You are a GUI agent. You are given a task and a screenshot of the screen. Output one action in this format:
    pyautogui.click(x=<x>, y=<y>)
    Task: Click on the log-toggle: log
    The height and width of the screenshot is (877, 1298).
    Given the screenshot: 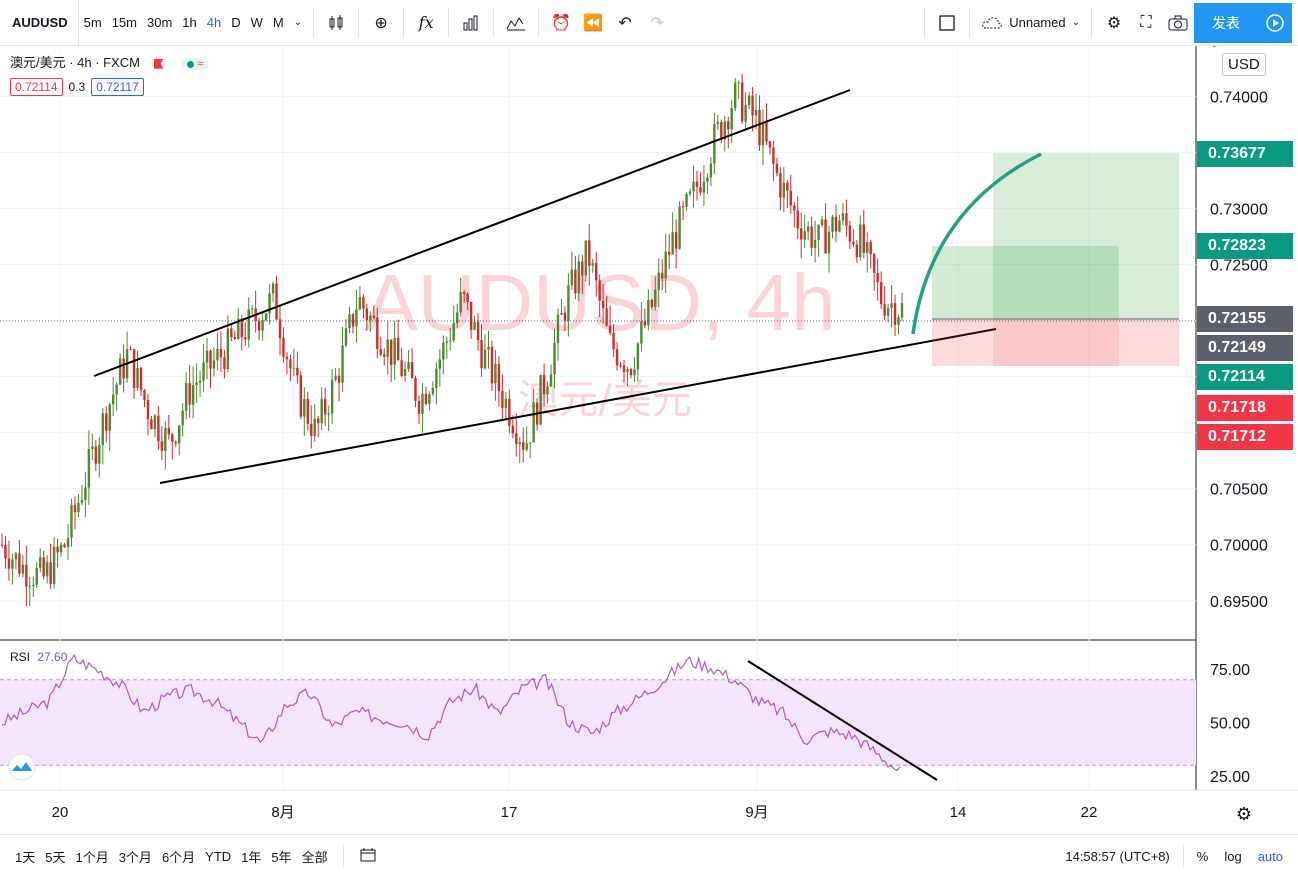 What is the action you would take?
    pyautogui.click(x=1233, y=856)
    